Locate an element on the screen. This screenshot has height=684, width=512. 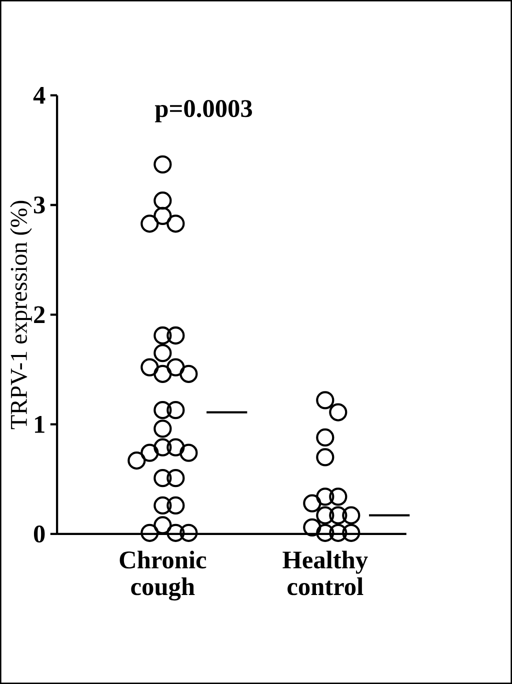
annotation: p=0.0003 is located at coordinates (203, 111).